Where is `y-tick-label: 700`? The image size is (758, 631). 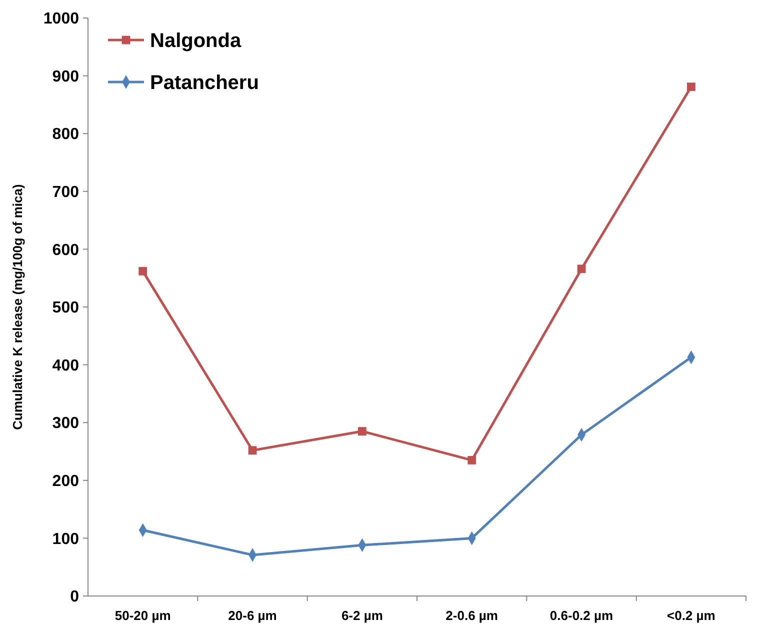 y-tick-label: 700 is located at coordinates (66, 192).